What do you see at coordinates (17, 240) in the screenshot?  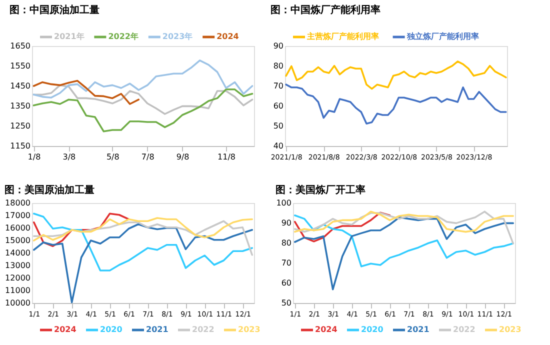 I see `y-tick-label: 15000` at bounding box center [17, 240].